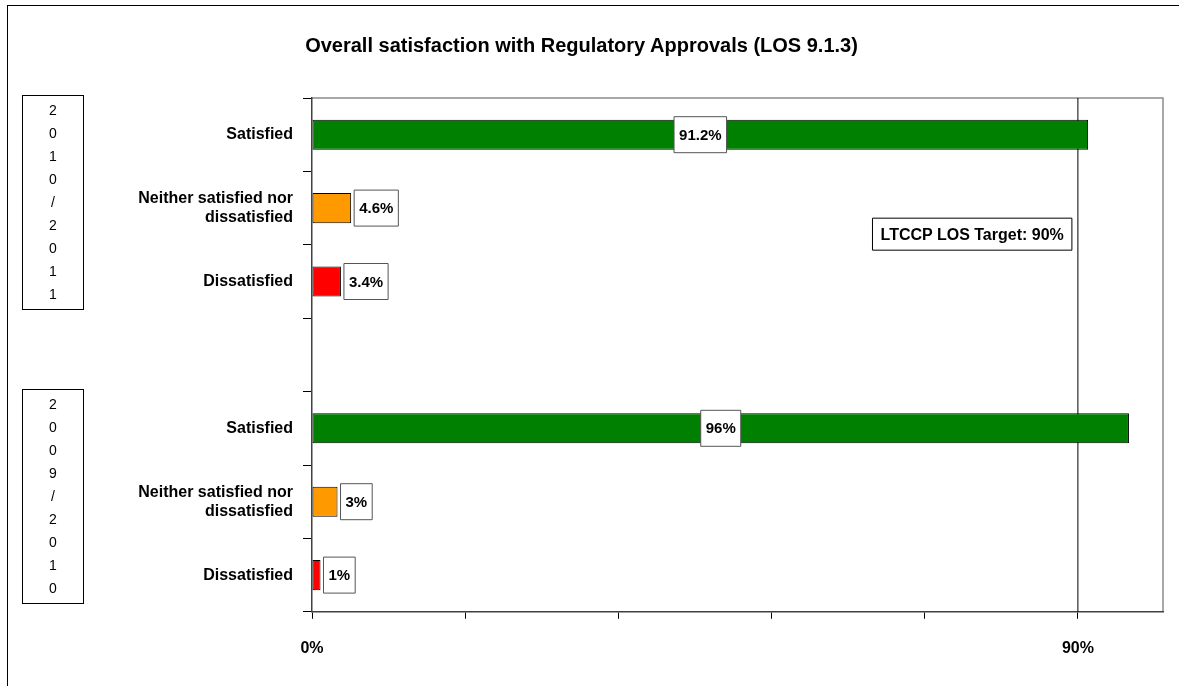 This screenshot has height=686, width=1179. I want to click on data-label: 3.4%, so click(366, 281).